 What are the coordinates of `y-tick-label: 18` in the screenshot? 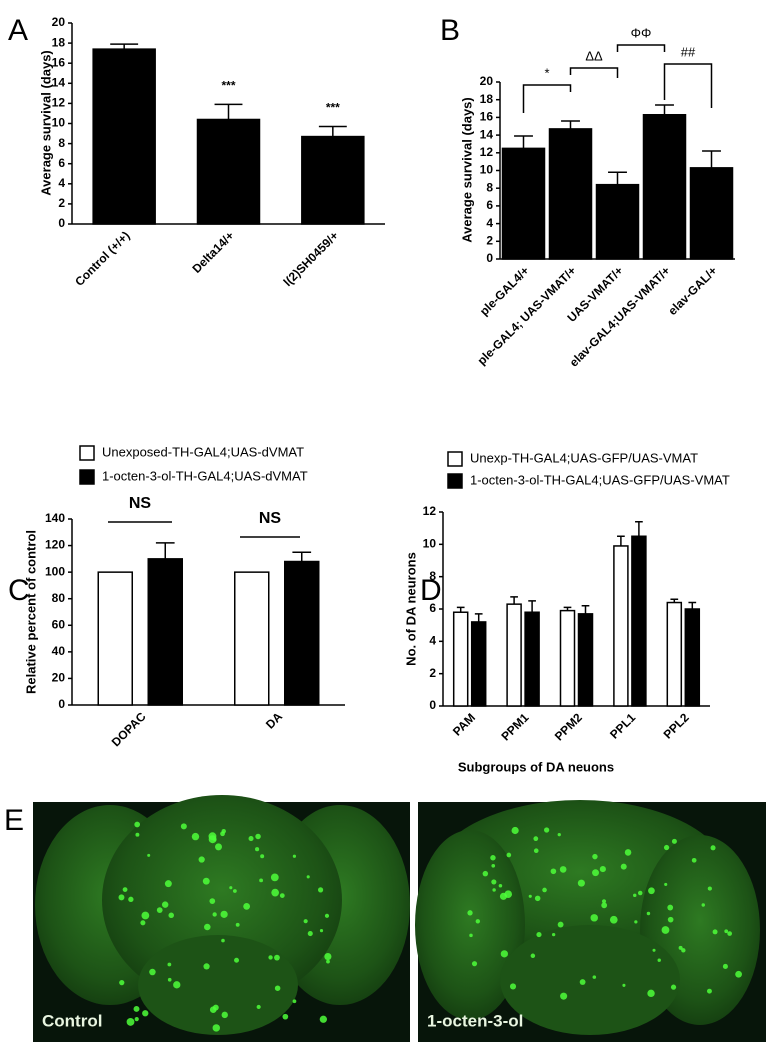 It's located at (487, 99).